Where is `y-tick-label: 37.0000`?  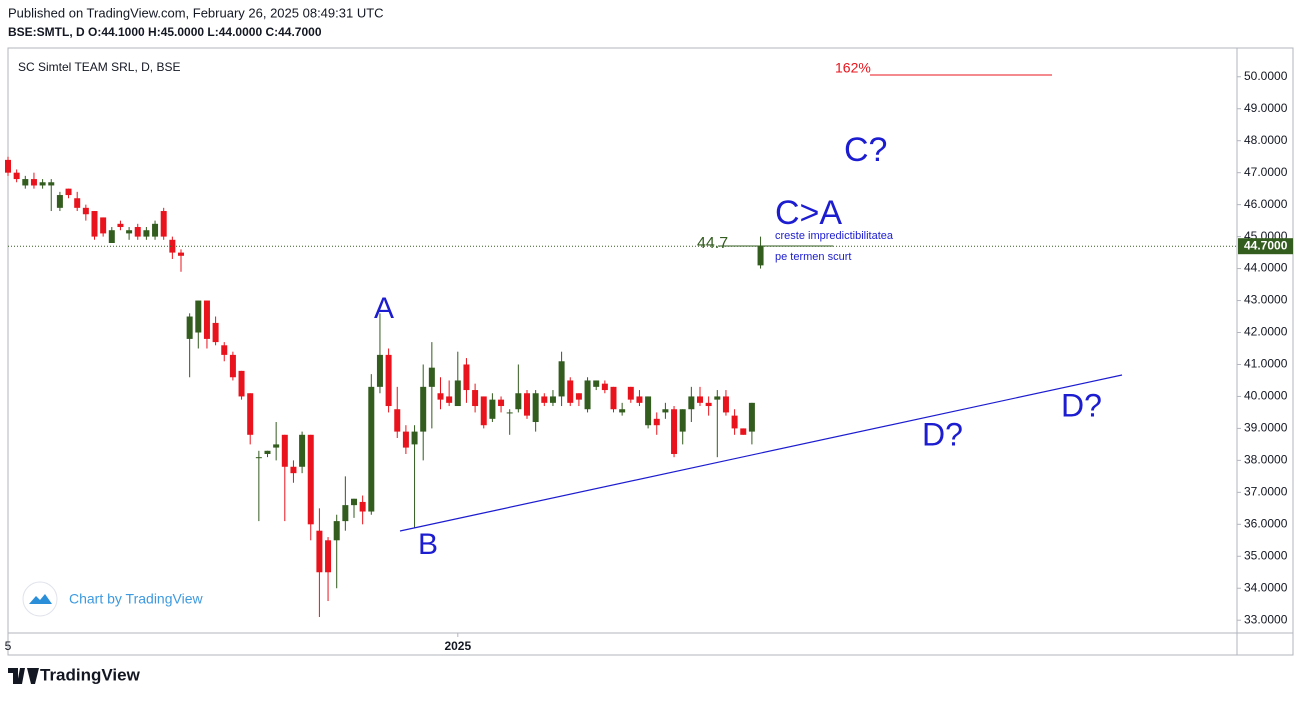
y-tick-label: 37.0000 is located at coordinates (1266, 492).